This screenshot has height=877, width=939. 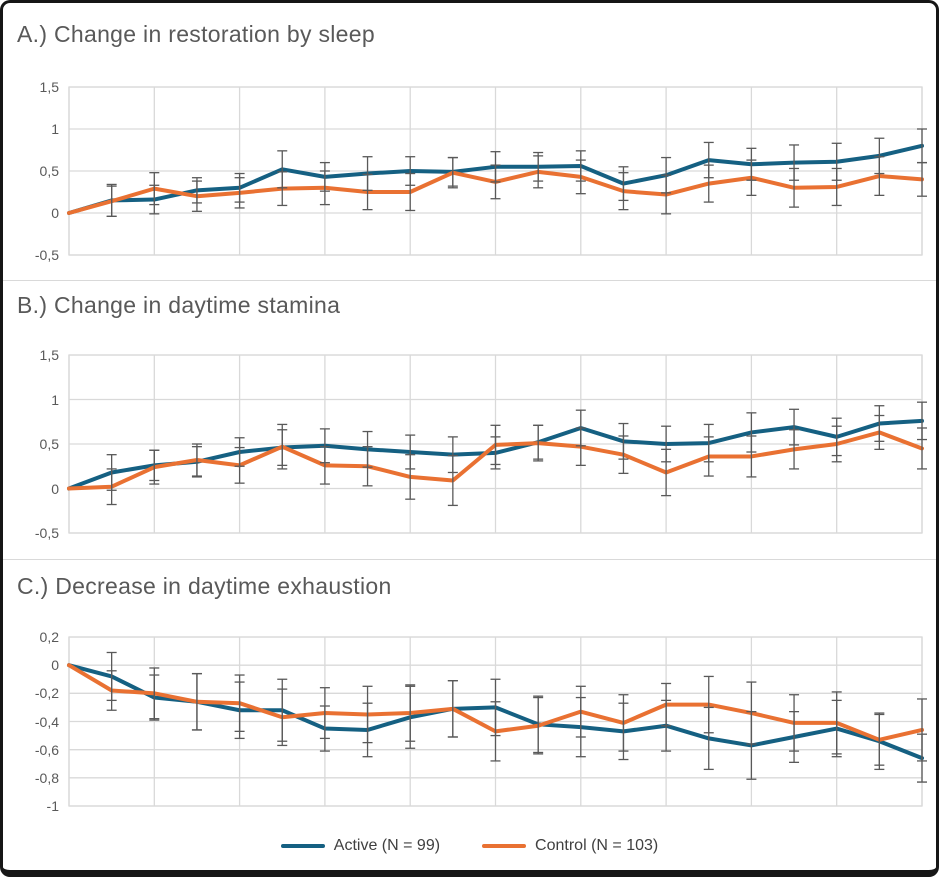 I want to click on chart-title-b: B.) Change in daytime stamina, so click(x=179, y=305).